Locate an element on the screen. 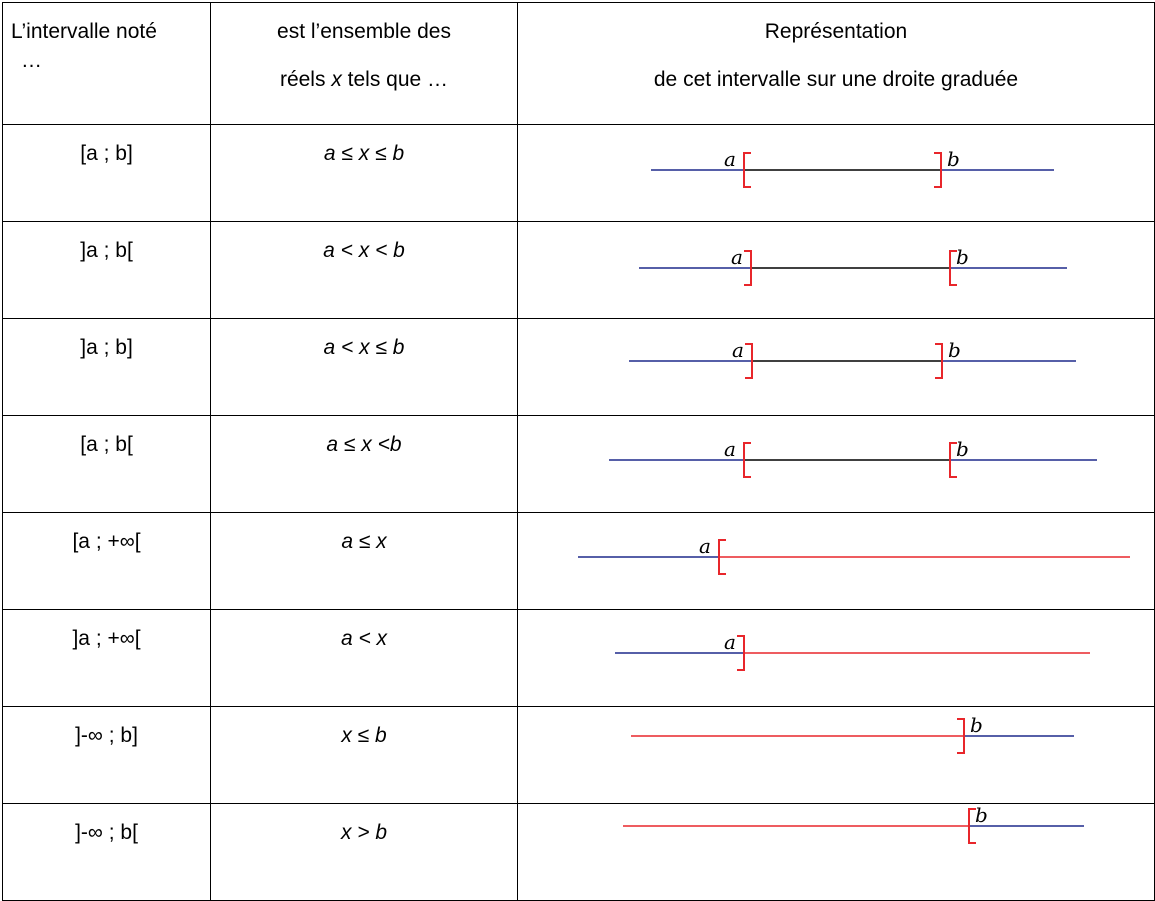  header-condition-line1: est l’ensemble des is located at coordinates (364, 31).